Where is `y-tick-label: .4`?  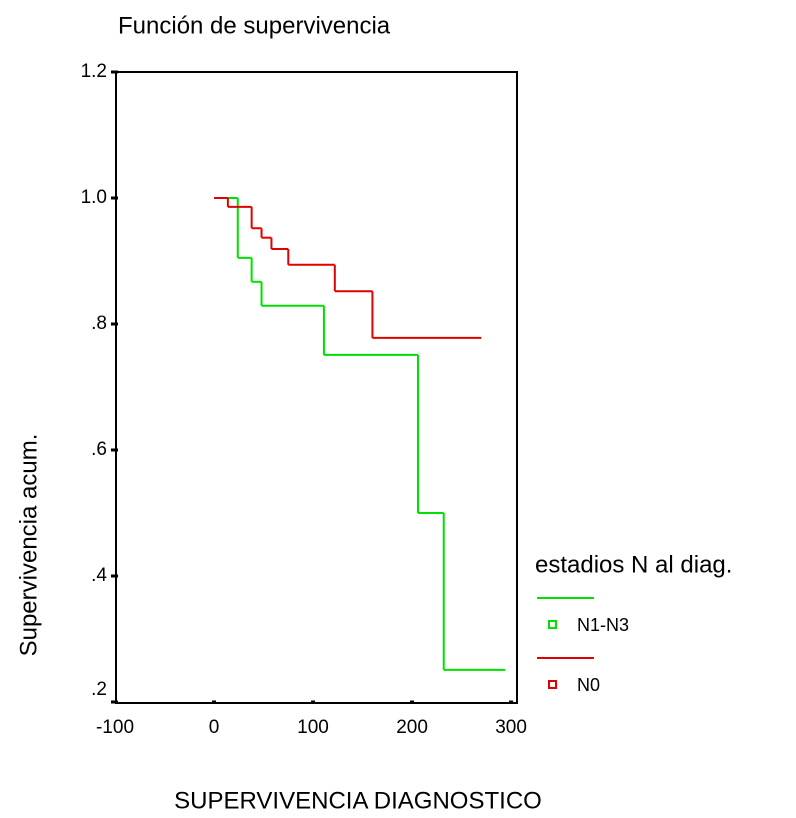 y-tick-label: .4 is located at coordinates (99, 575).